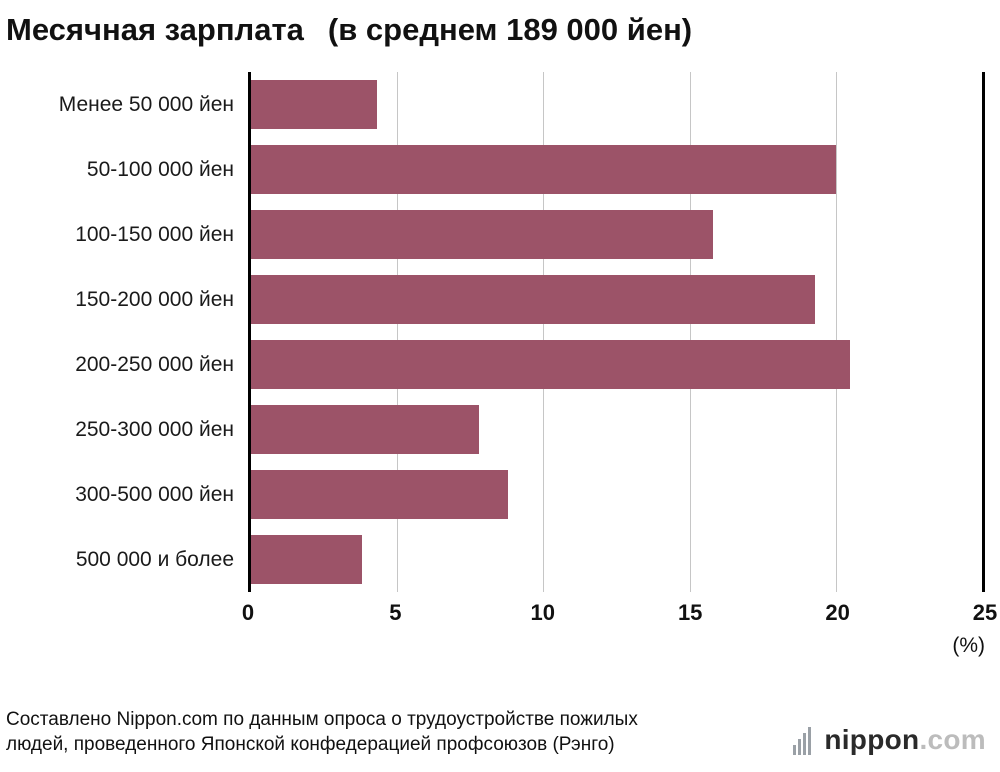 This screenshot has height=772, width=1000. Describe the element at coordinates (154, 234) in the screenshot. I see `category-label: 100-150 000 йен` at that location.